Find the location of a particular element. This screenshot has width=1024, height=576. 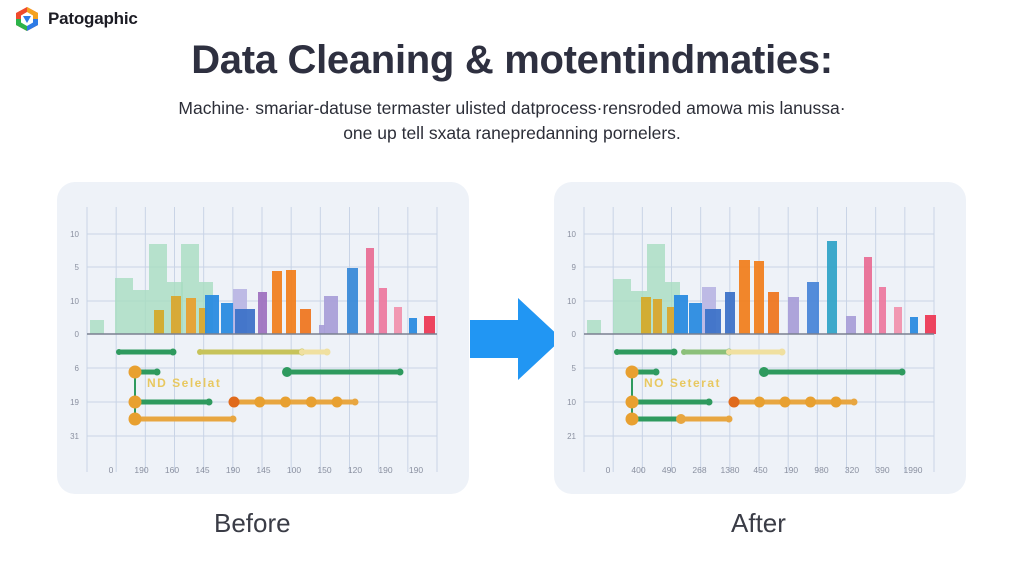

y-tick-label: 9 is located at coordinates (574, 267).